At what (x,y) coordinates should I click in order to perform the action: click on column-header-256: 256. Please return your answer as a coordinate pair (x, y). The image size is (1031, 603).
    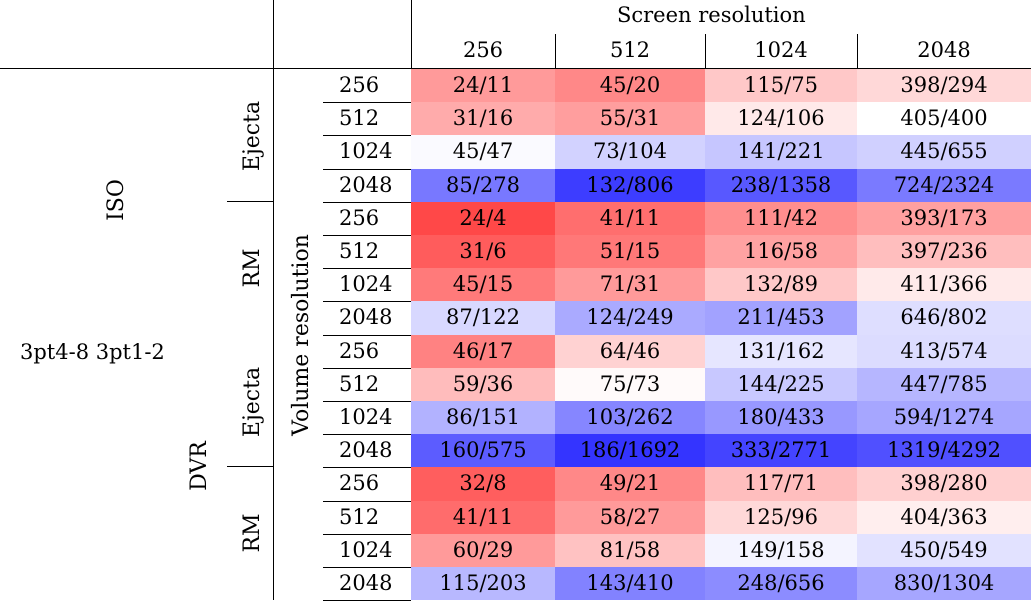
    Looking at the image, I should click on (483, 50).